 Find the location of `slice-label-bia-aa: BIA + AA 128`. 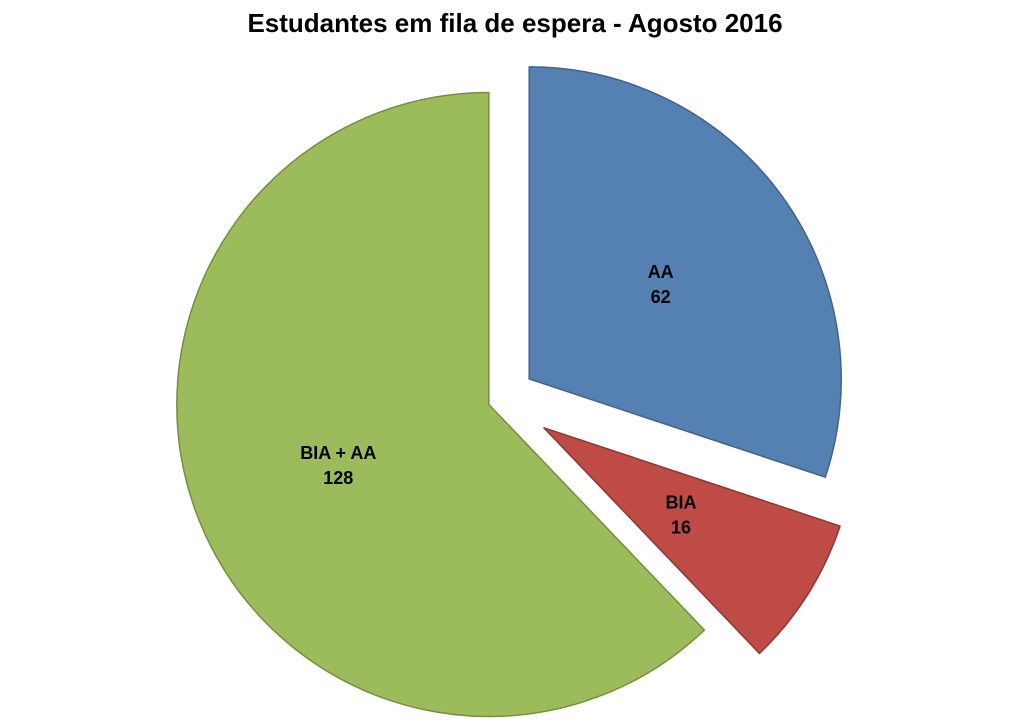

slice-label-bia-aa: BIA + AA 128 is located at coordinates (338, 465).